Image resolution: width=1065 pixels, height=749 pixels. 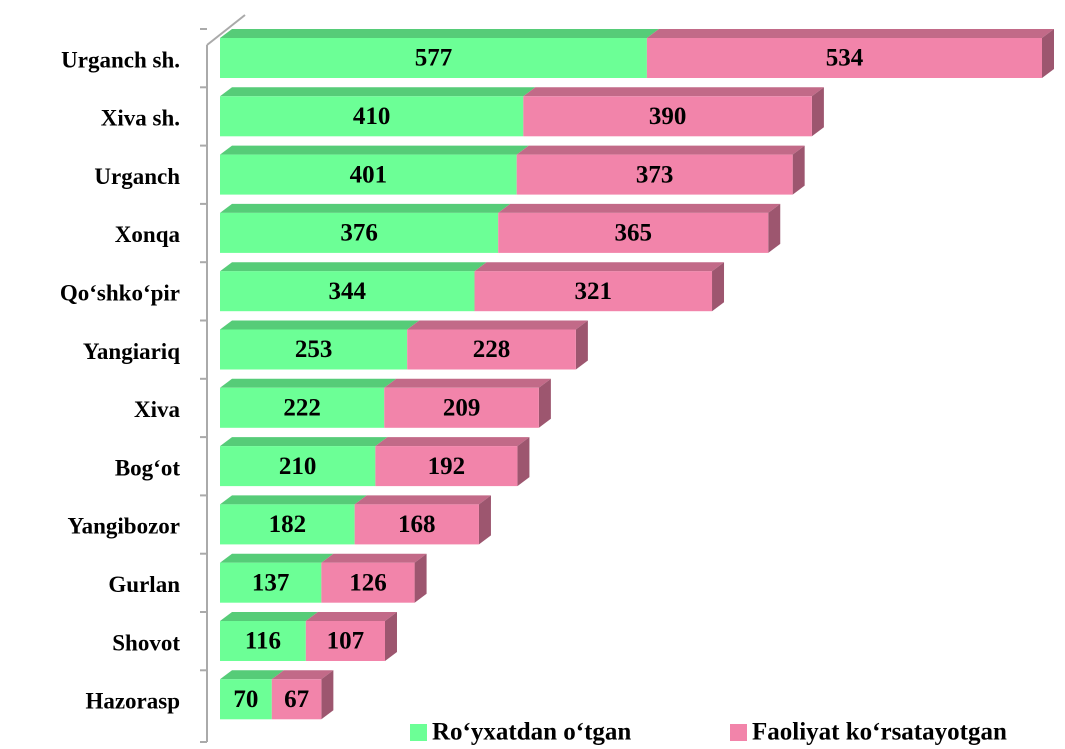 I want to click on category-label: Gurlan, so click(x=144, y=584).